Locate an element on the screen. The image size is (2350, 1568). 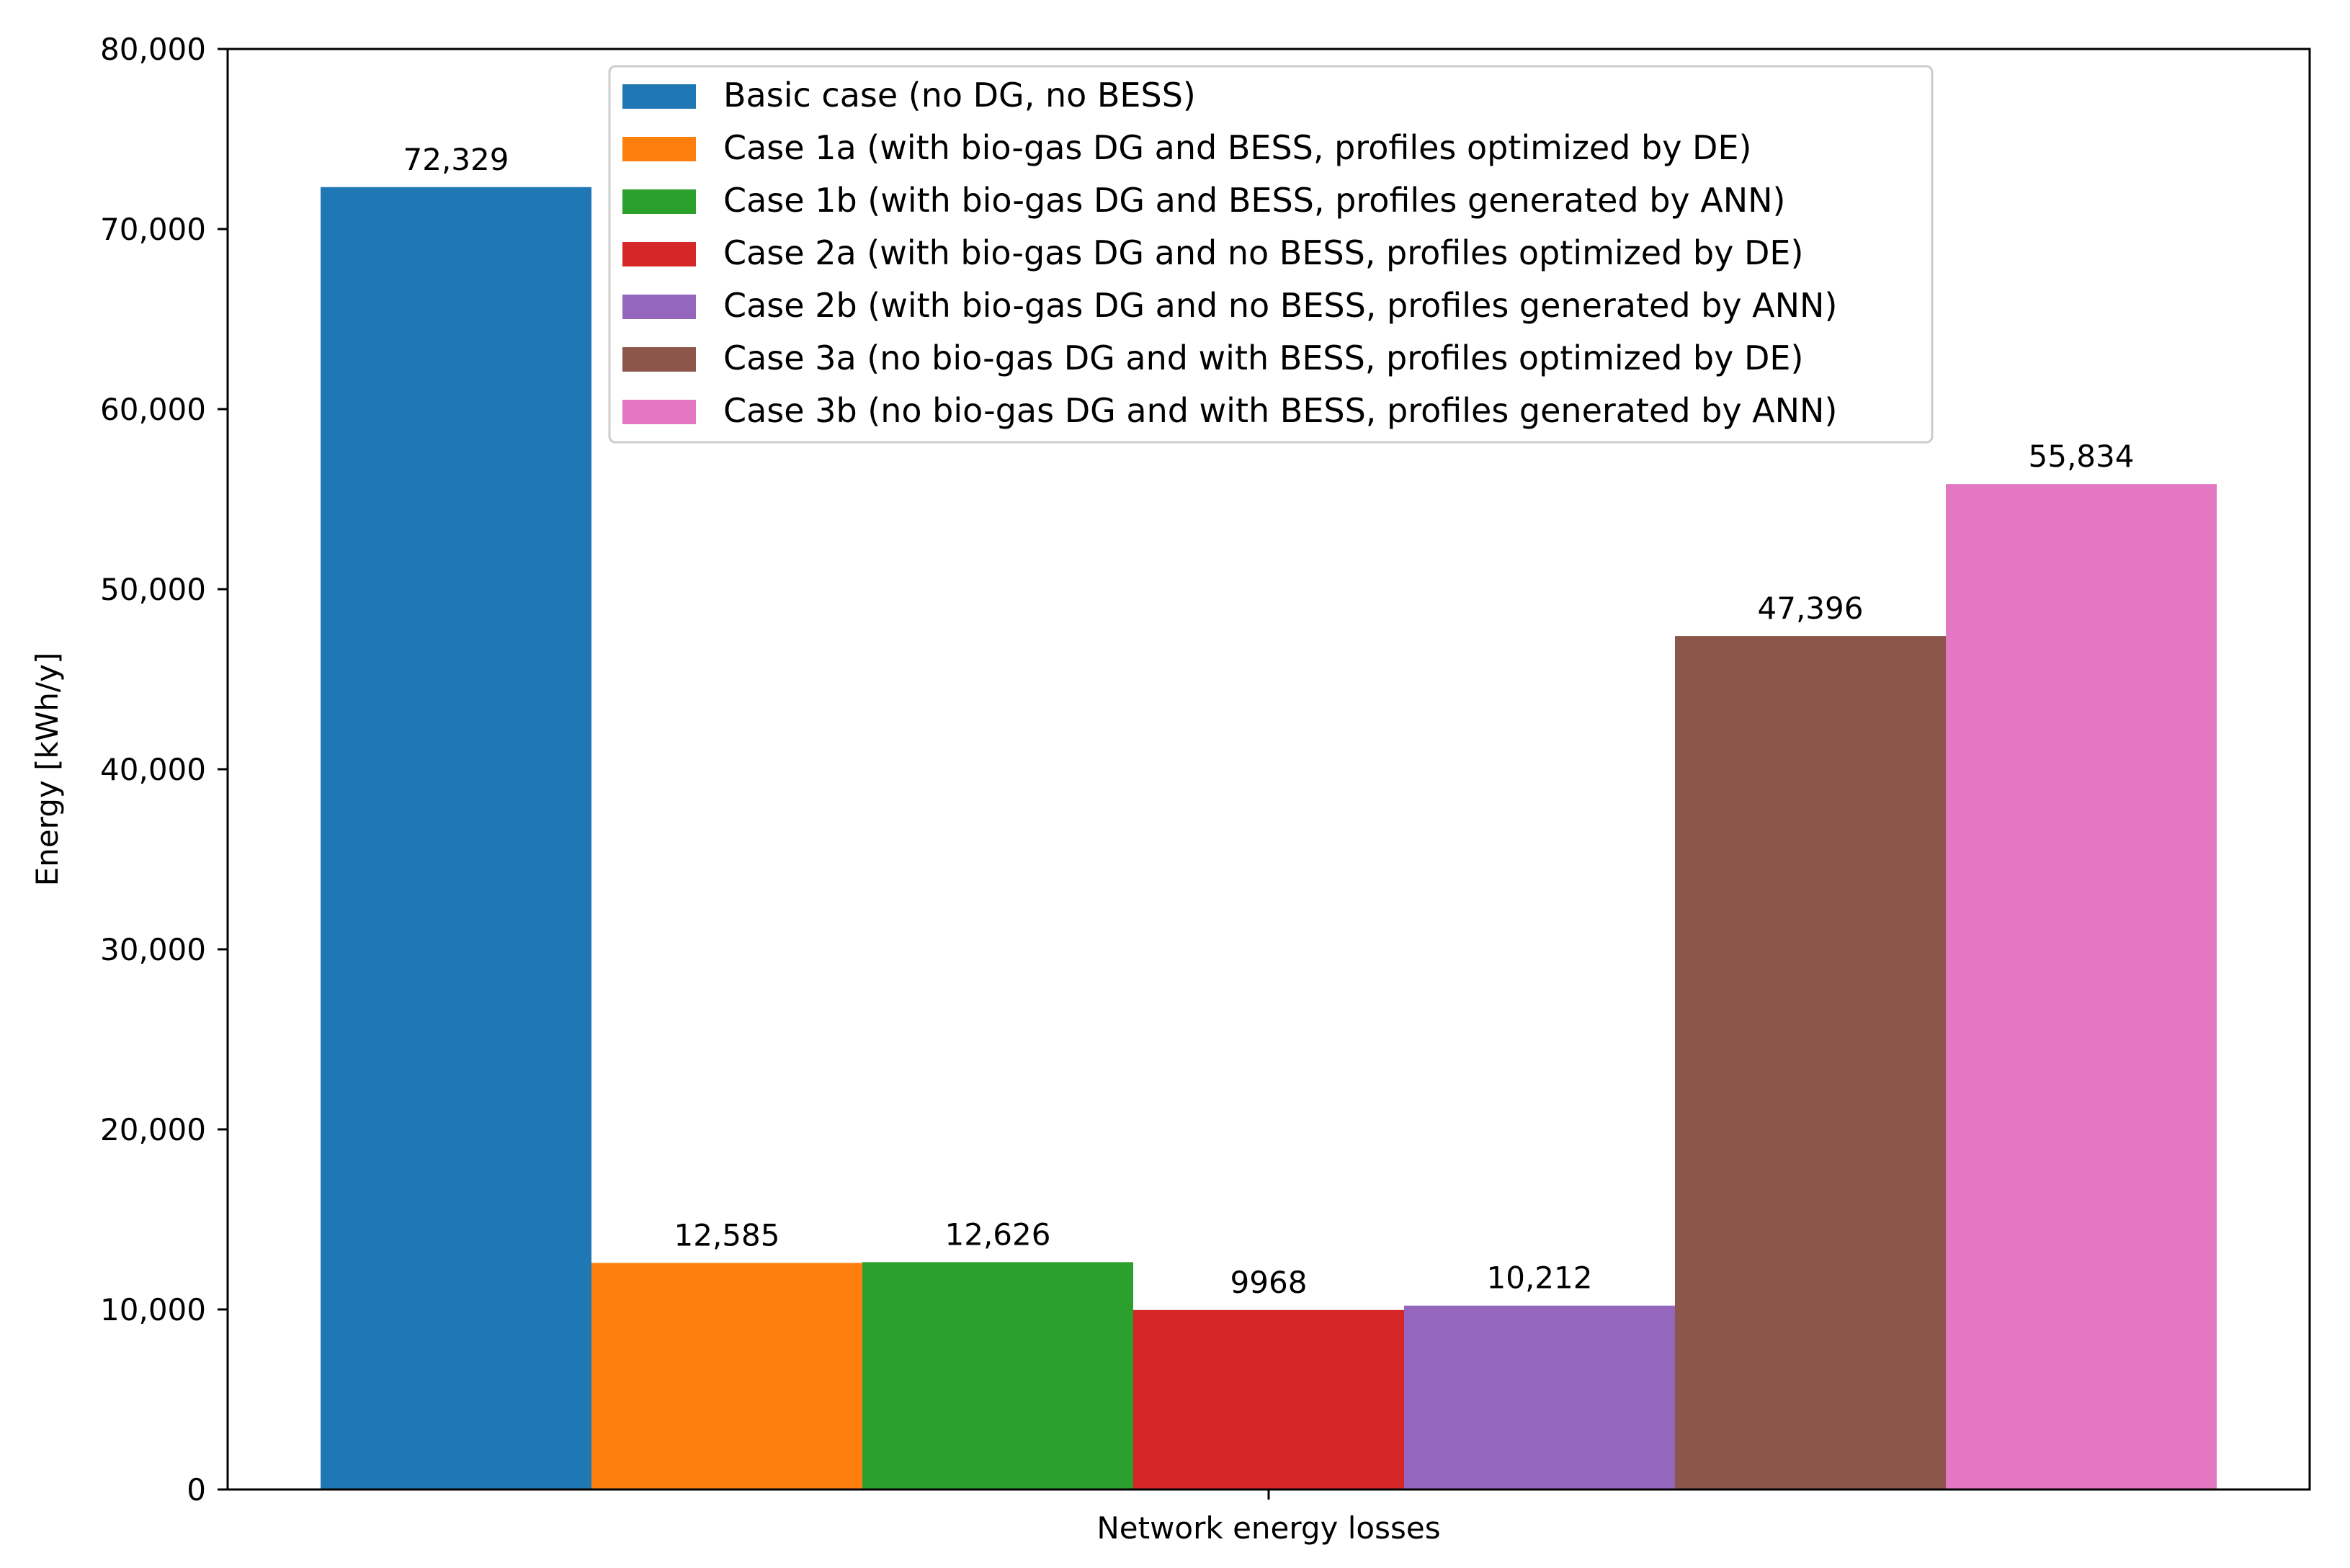
y-axis-label: Energy [kWh/y] is located at coordinates (47, 770).